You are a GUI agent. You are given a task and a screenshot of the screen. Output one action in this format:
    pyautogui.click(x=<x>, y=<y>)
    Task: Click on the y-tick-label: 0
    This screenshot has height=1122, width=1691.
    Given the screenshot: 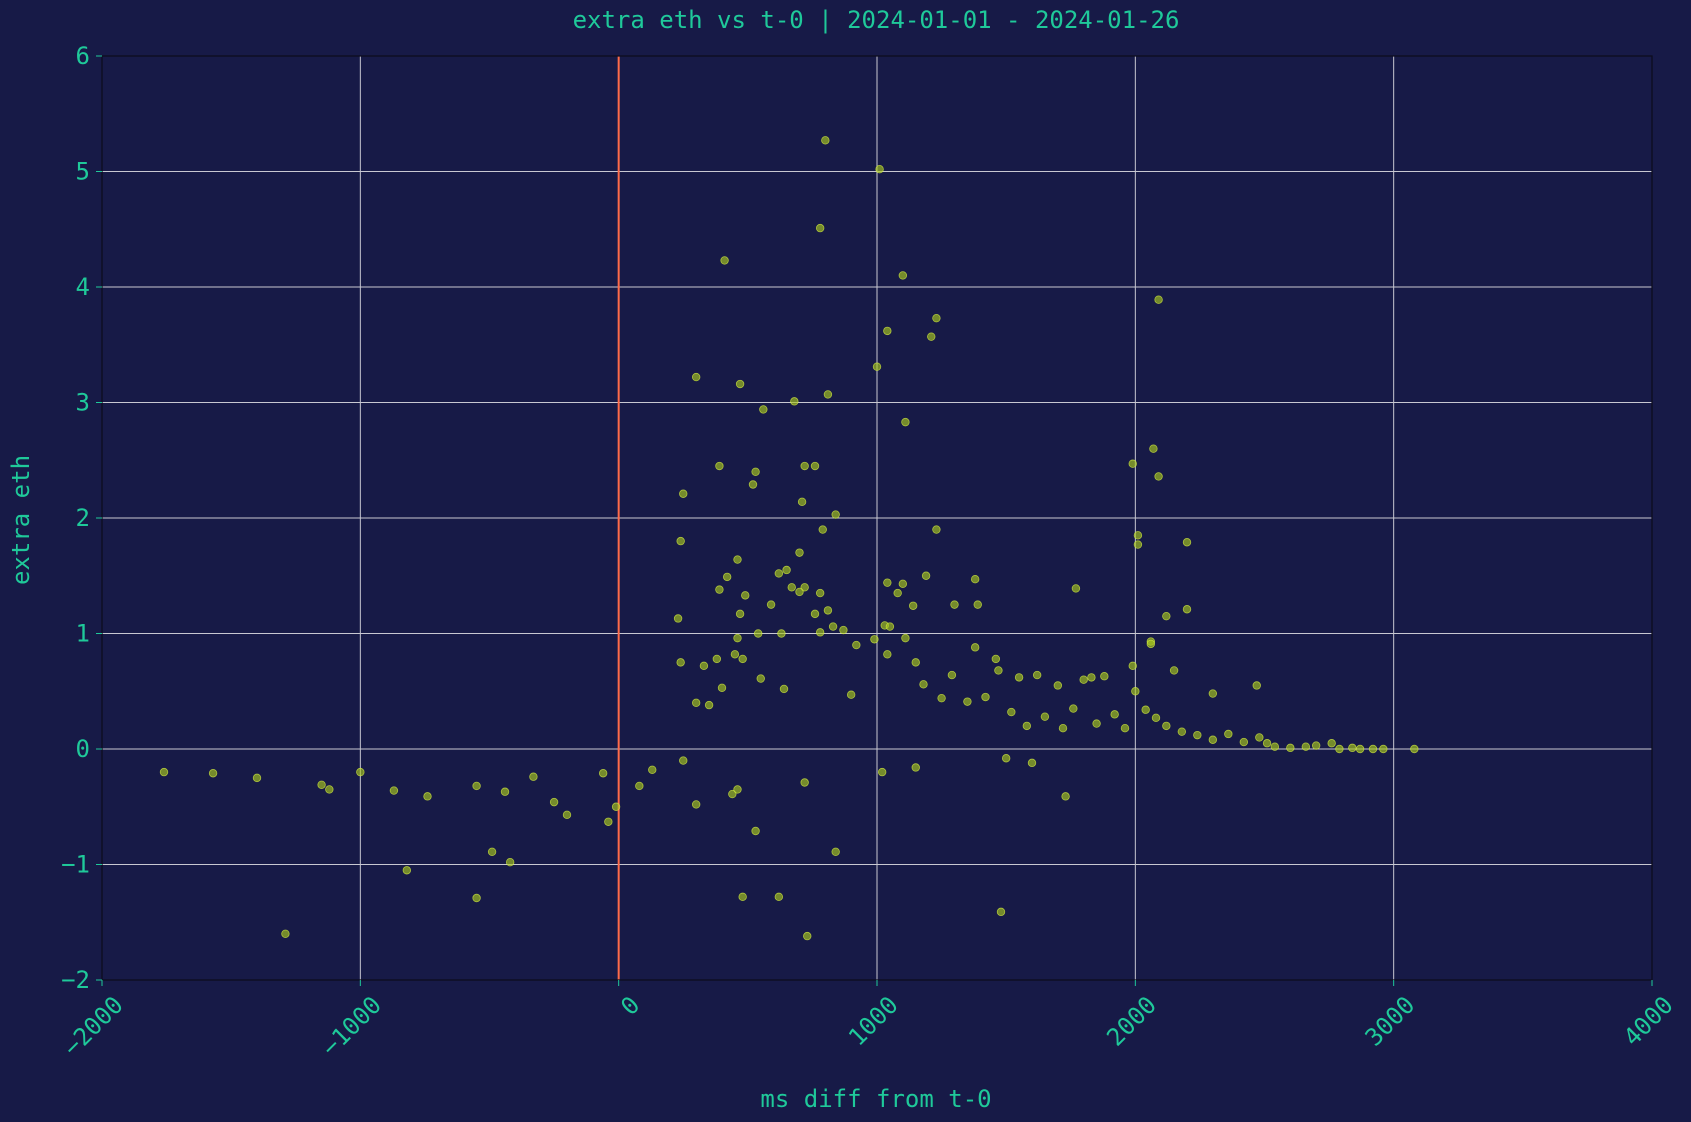 What is the action you would take?
    pyautogui.click(x=83, y=749)
    